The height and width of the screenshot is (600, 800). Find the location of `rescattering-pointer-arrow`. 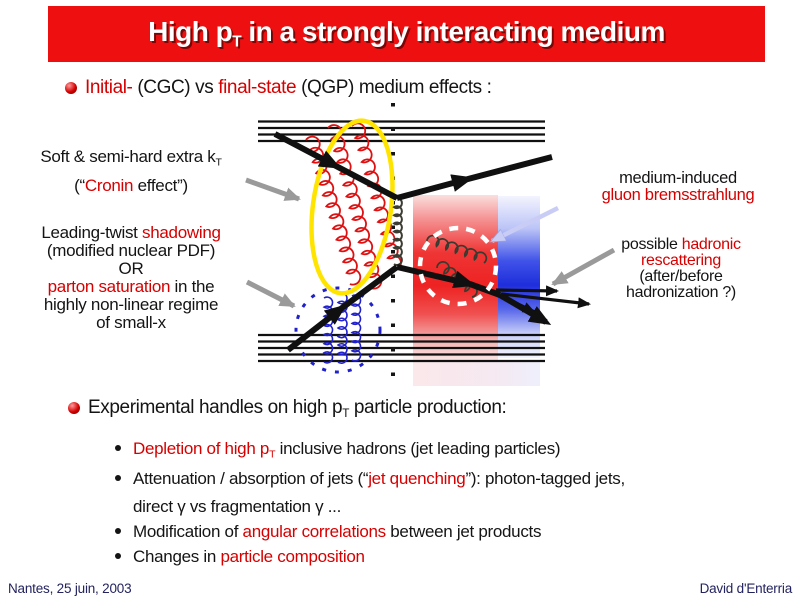

rescattering-pointer-arrow is located at coordinates (583, 267).